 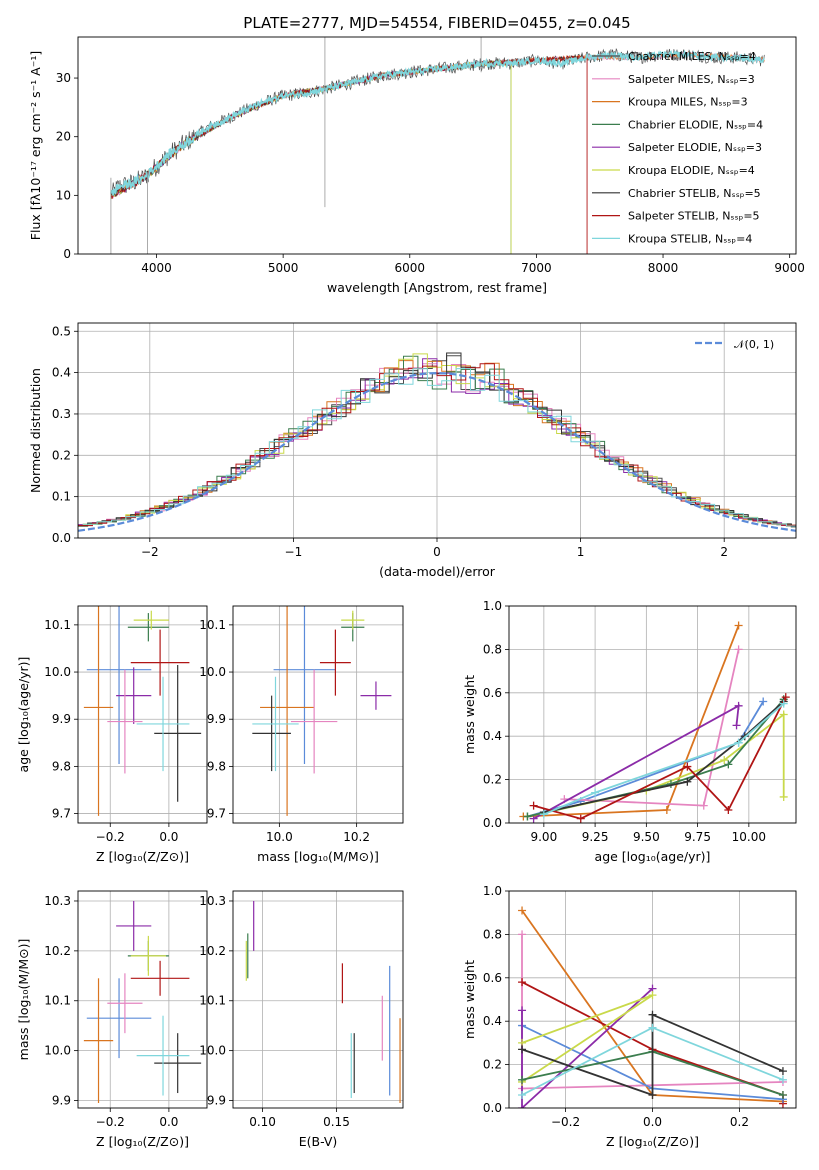 I want to click on x-tick-label: 1, so click(x=581, y=552).